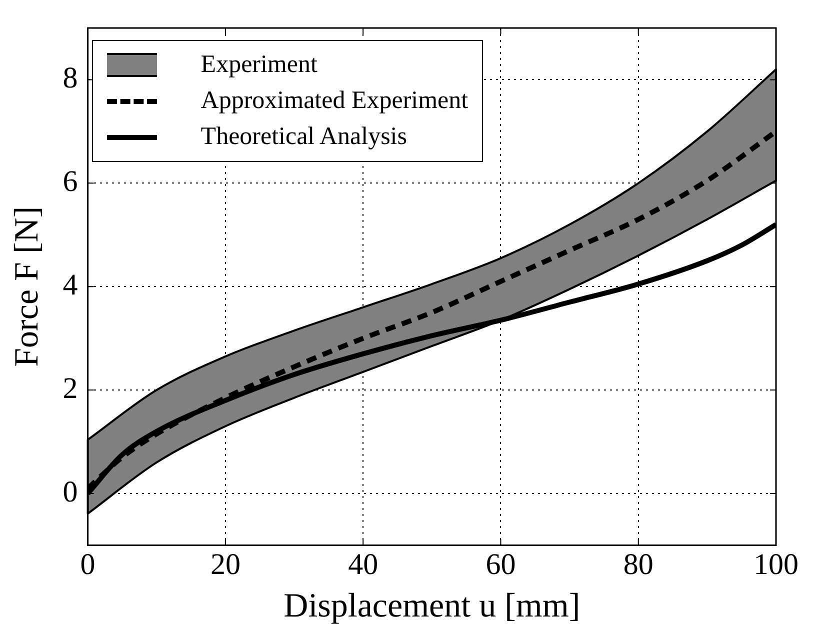 The image size is (816, 632). Describe the element at coordinates (776, 565) in the screenshot. I see `x-tick-label: 100` at that location.